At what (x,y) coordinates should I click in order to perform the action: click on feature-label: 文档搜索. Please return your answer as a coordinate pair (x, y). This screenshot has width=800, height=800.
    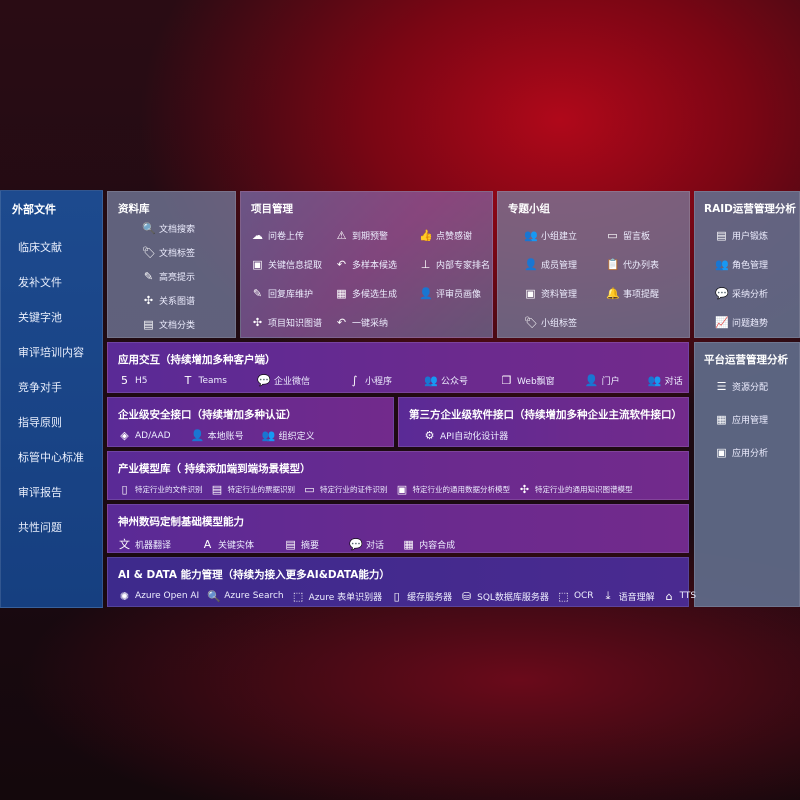
    Looking at the image, I should click on (177, 230).